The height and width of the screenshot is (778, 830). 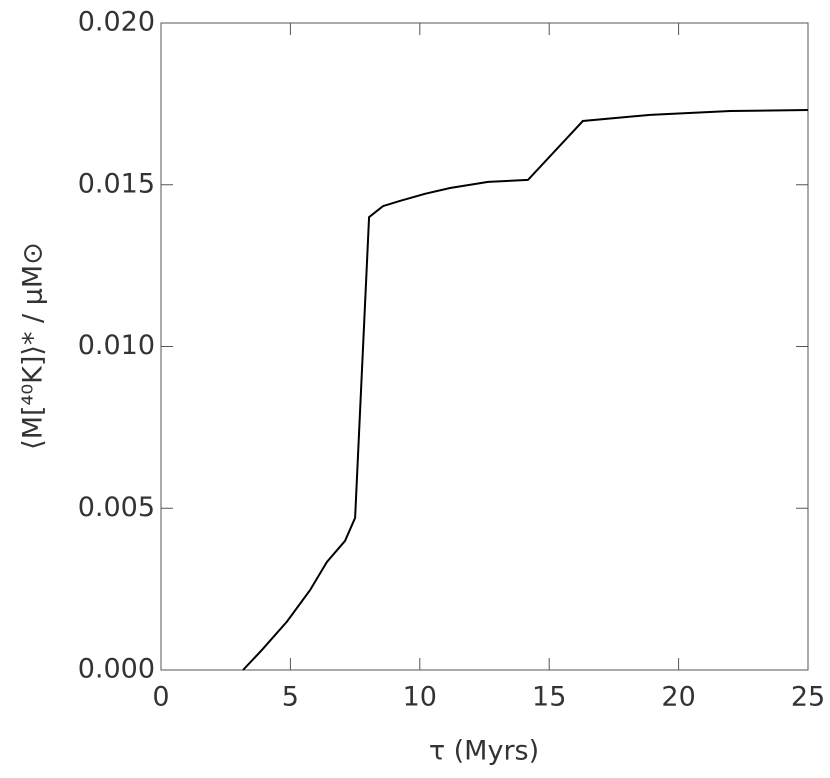 What do you see at coordinates (808, 697) in the screenshot?
I see `x-tick-label: 25` at bounding box center [808, 697].